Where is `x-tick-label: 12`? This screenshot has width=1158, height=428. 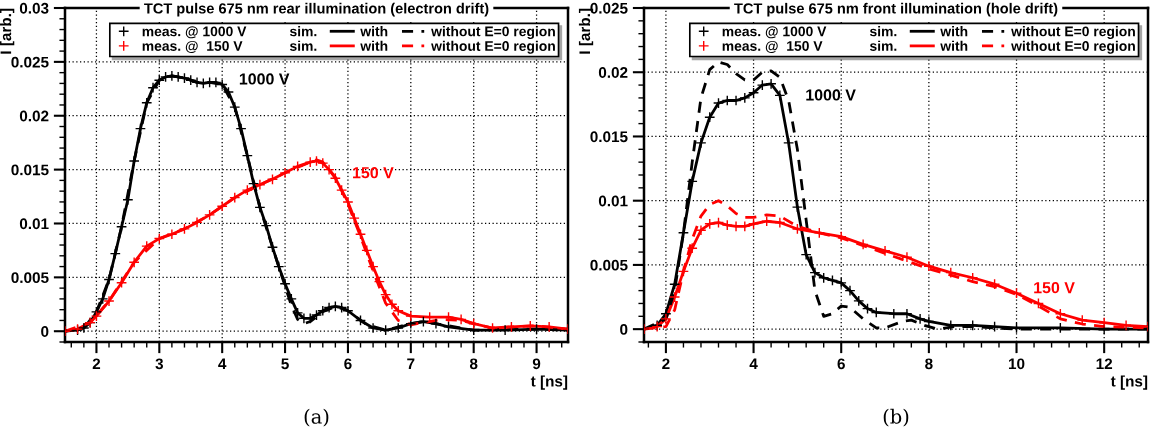 x-tick-label: 12 is located at coordinates (1104, 364).